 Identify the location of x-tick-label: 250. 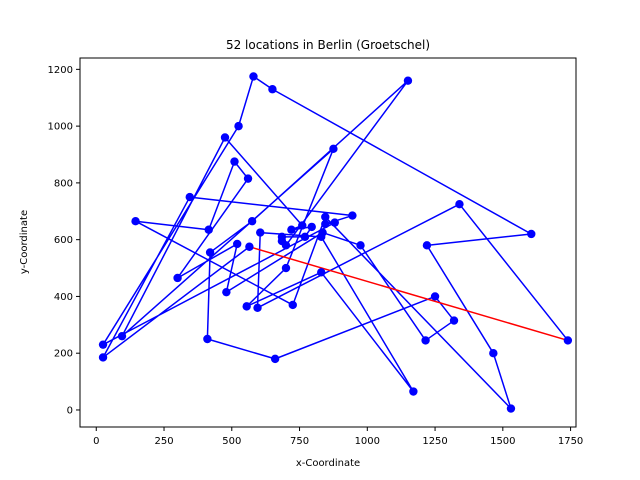
(163, 441).